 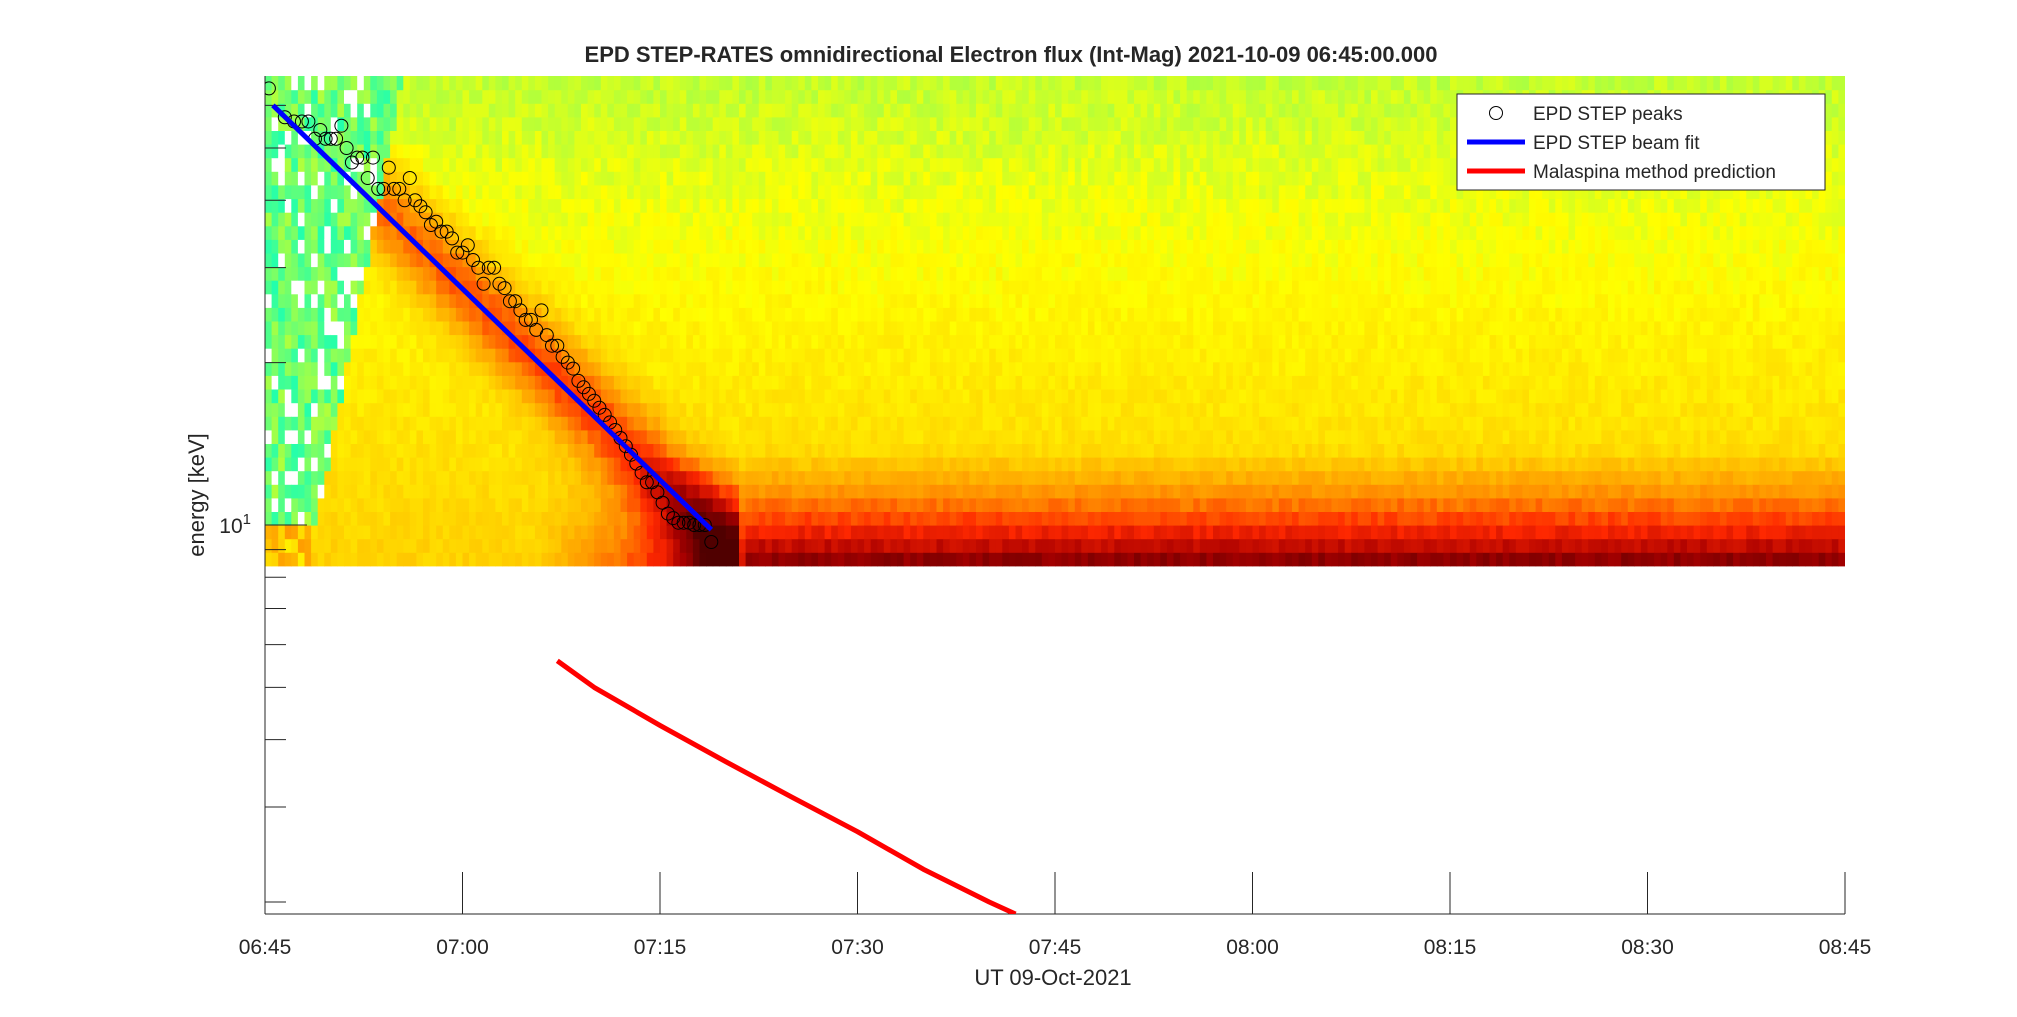 I want to click on malaspina-prediction-line, so click(x=786, y=786).